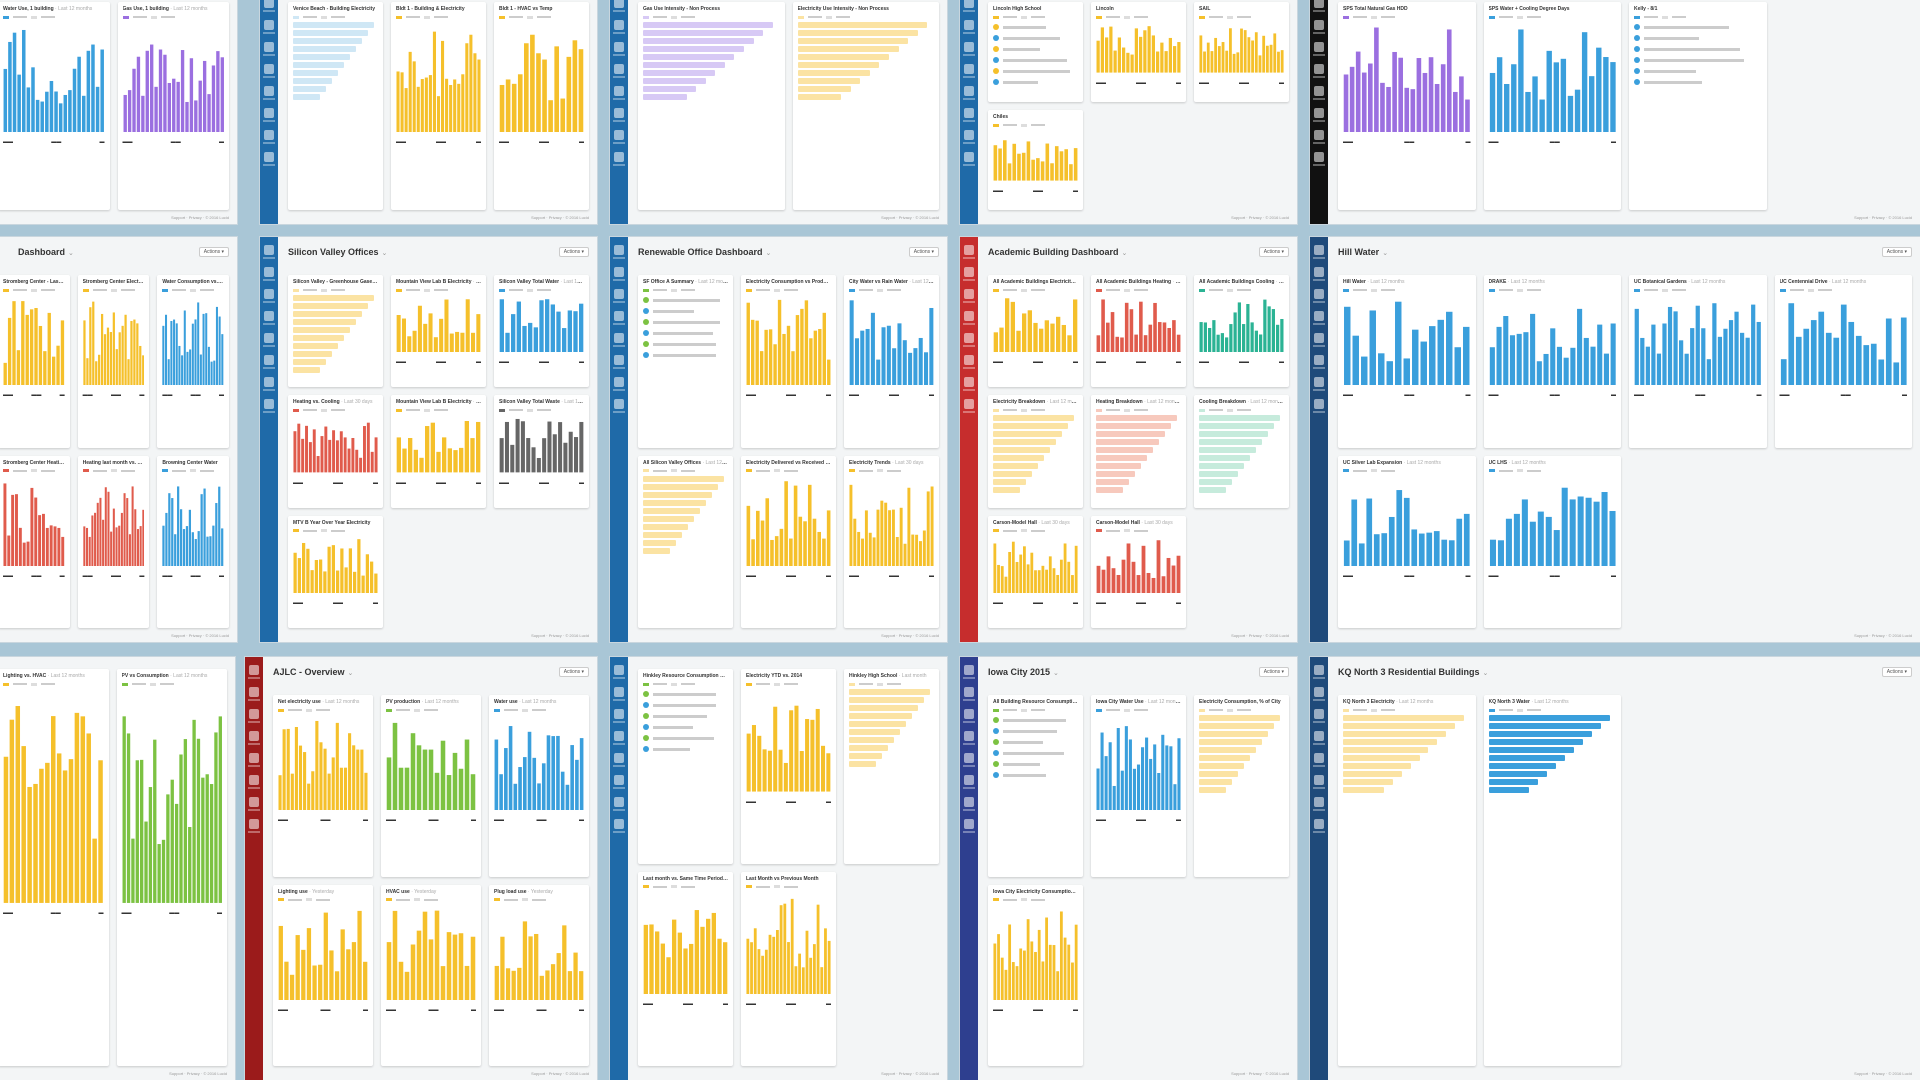 The width and height of the screenshot is (1920, 1080). What do you see at coordinates (539, 975) in the screenshot?
I see `dashboard-card: Plug load use · Yesterday ▬▬ ▬▬ ▬` at bounding box center [539, 975].